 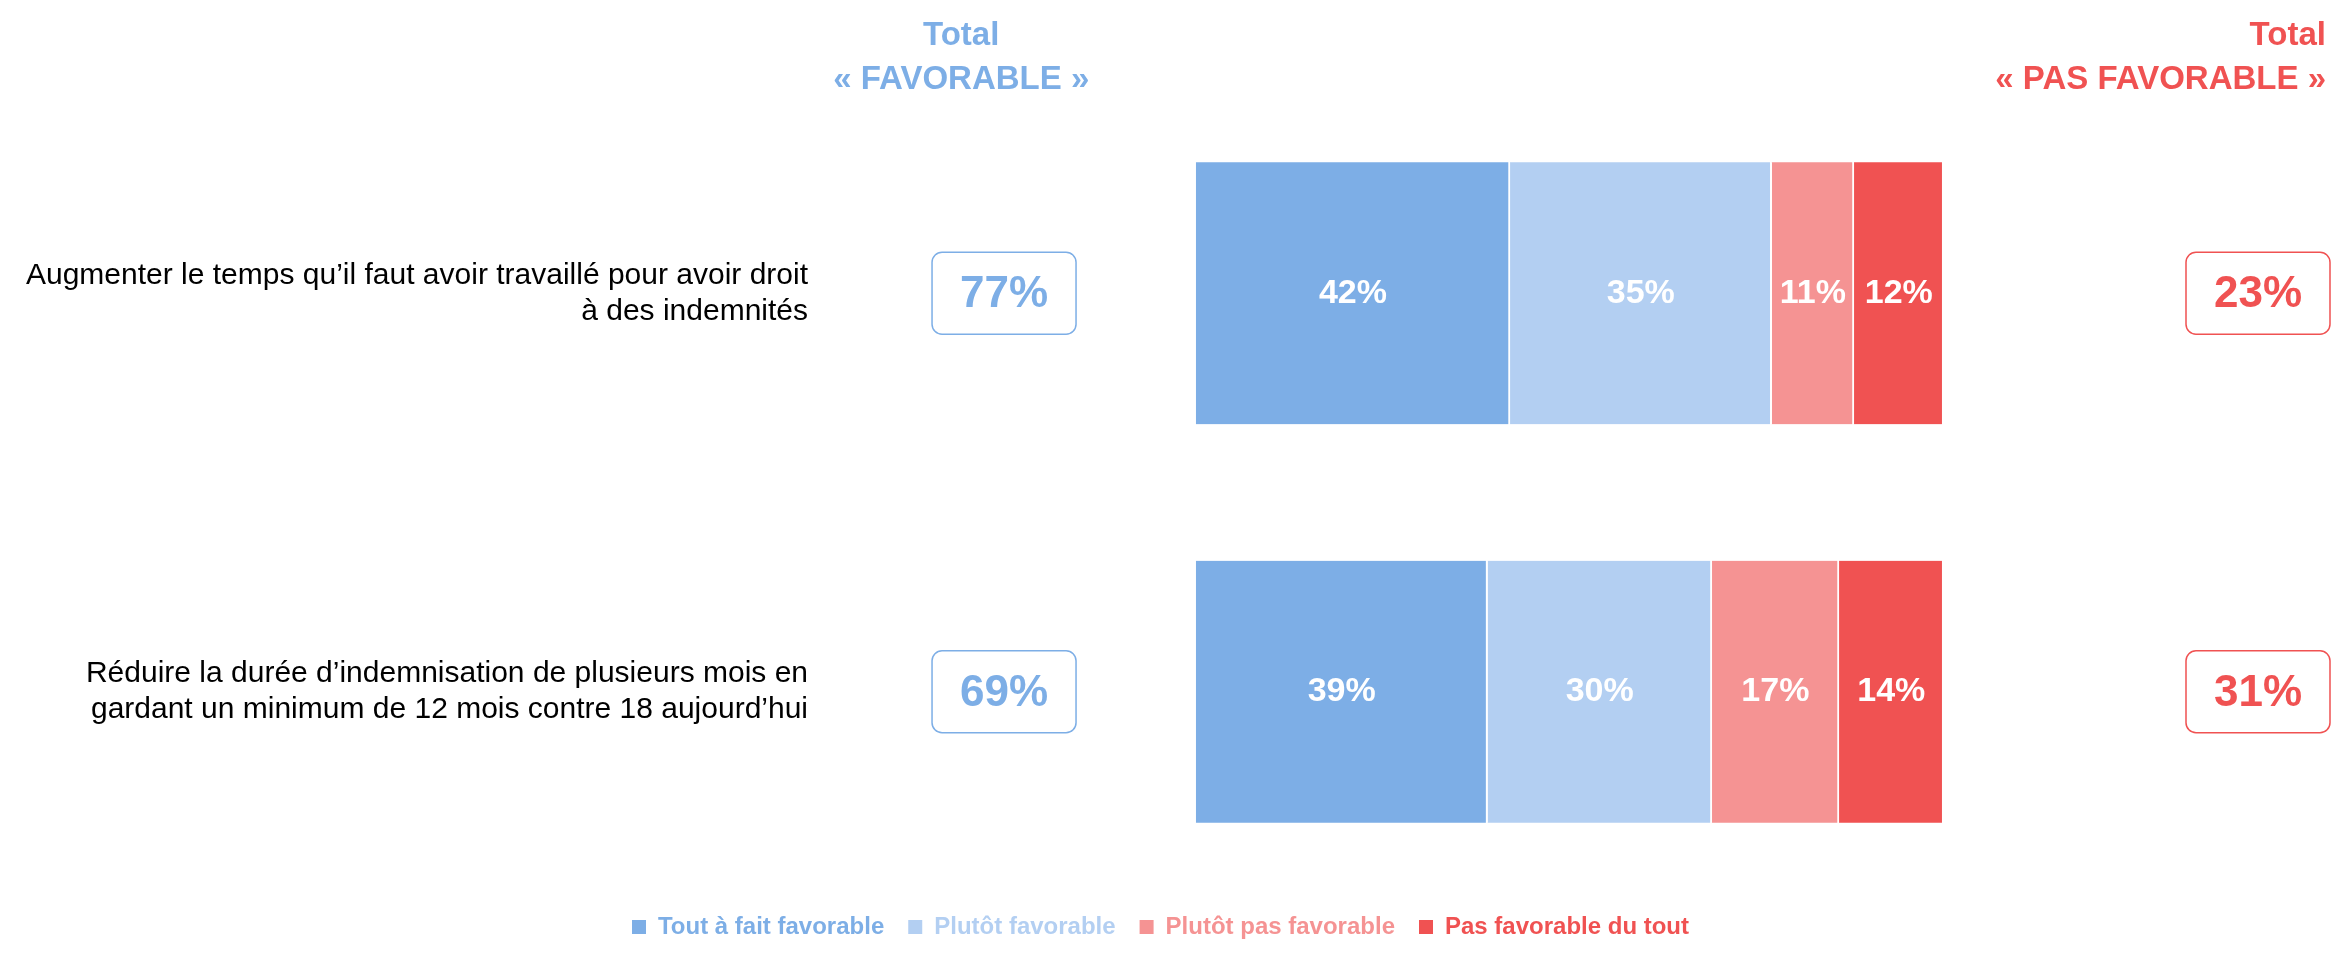 I want to click on data-label: 14%, so click(x=1891, y=689).